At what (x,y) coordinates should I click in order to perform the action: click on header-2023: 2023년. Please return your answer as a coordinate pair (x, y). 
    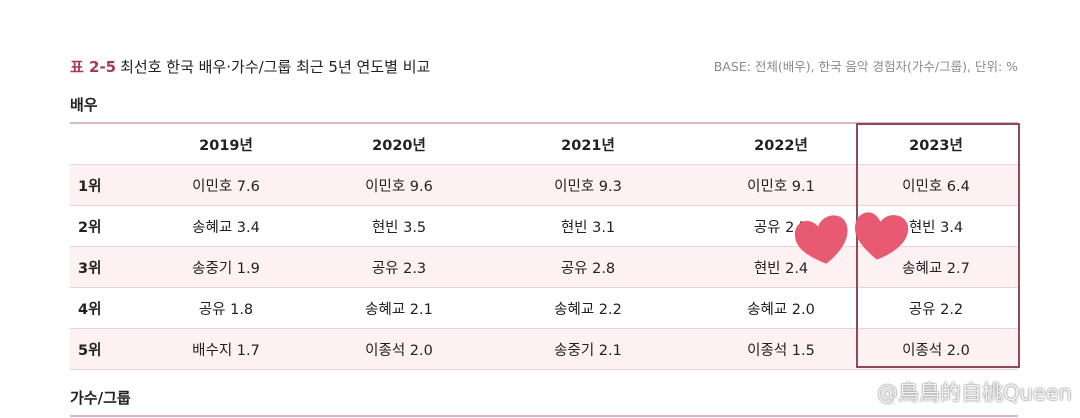
    Looking at the image, I should click on (936, 144).